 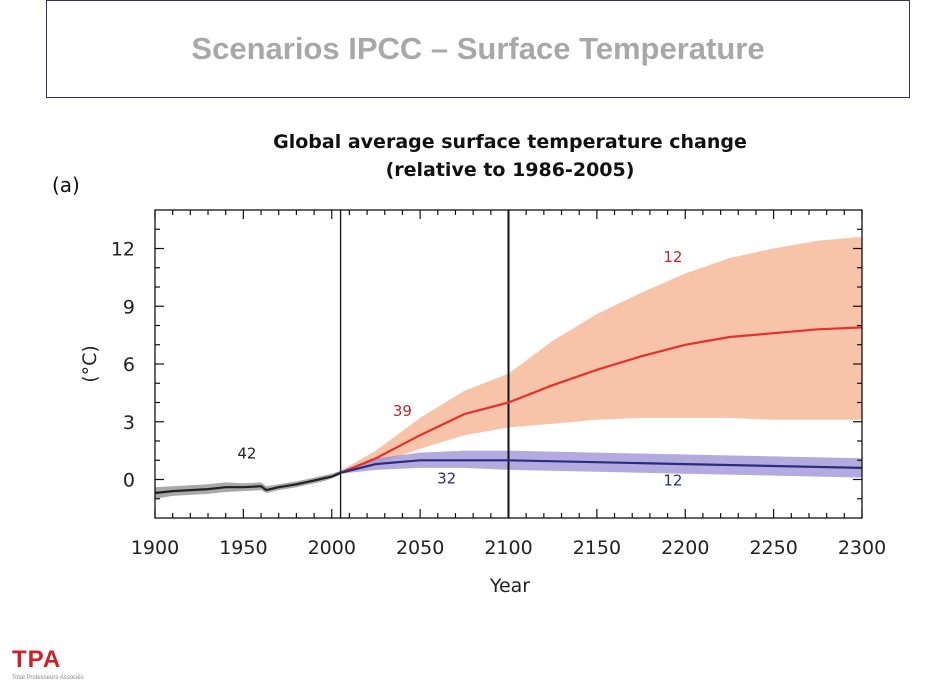 I want to click on x-tick-label: 2250, so click(x=773, y=548).